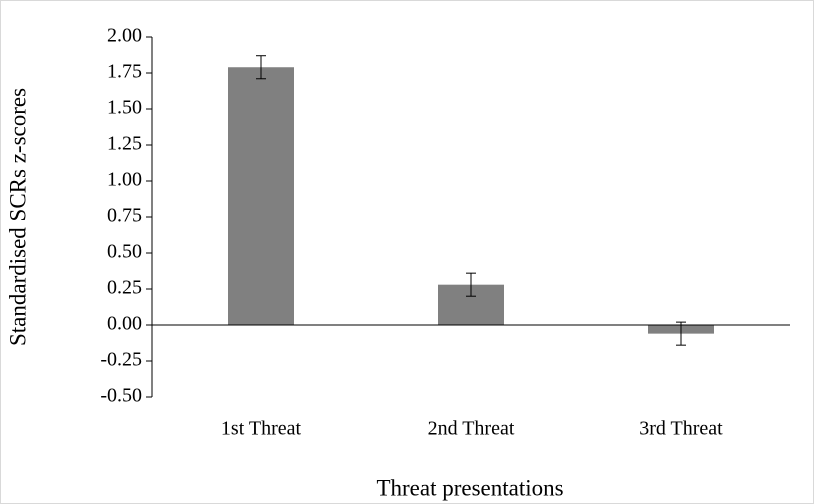 This screenshot has width=814, height=504. I want to click on x-tick-label: 1st Threat, so click(261, 429).